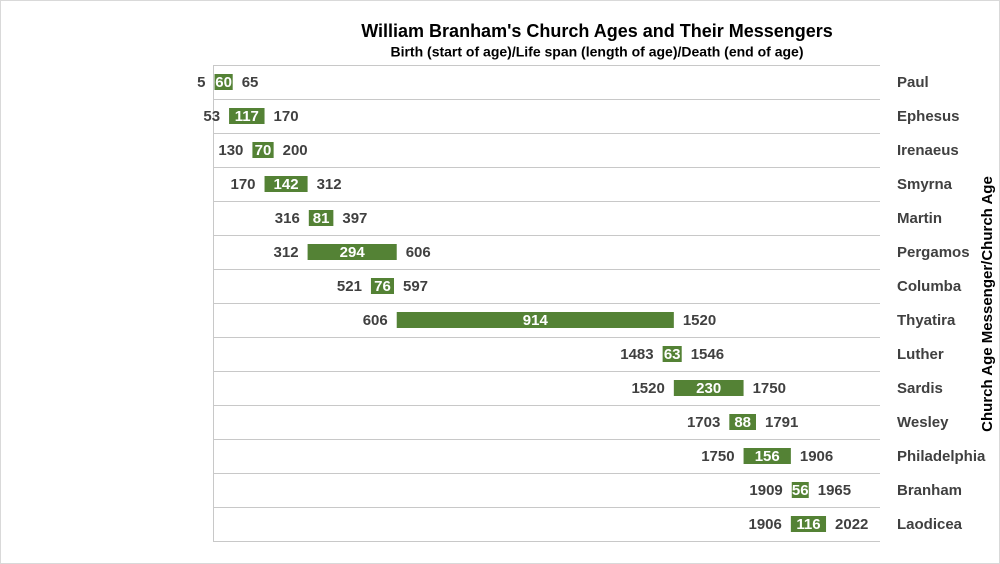  Describe the element at coordinates (286, 116) in the screenshot. I see `end-label: 170` at that location.